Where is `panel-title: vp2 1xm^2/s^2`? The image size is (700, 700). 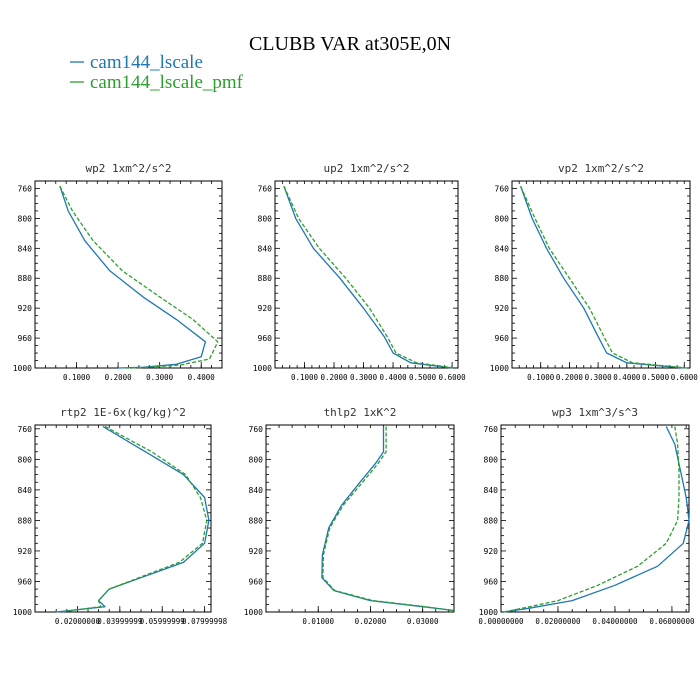
panel-title: vp2 1xm^2/s^2 is located at coordinates (601, 168).